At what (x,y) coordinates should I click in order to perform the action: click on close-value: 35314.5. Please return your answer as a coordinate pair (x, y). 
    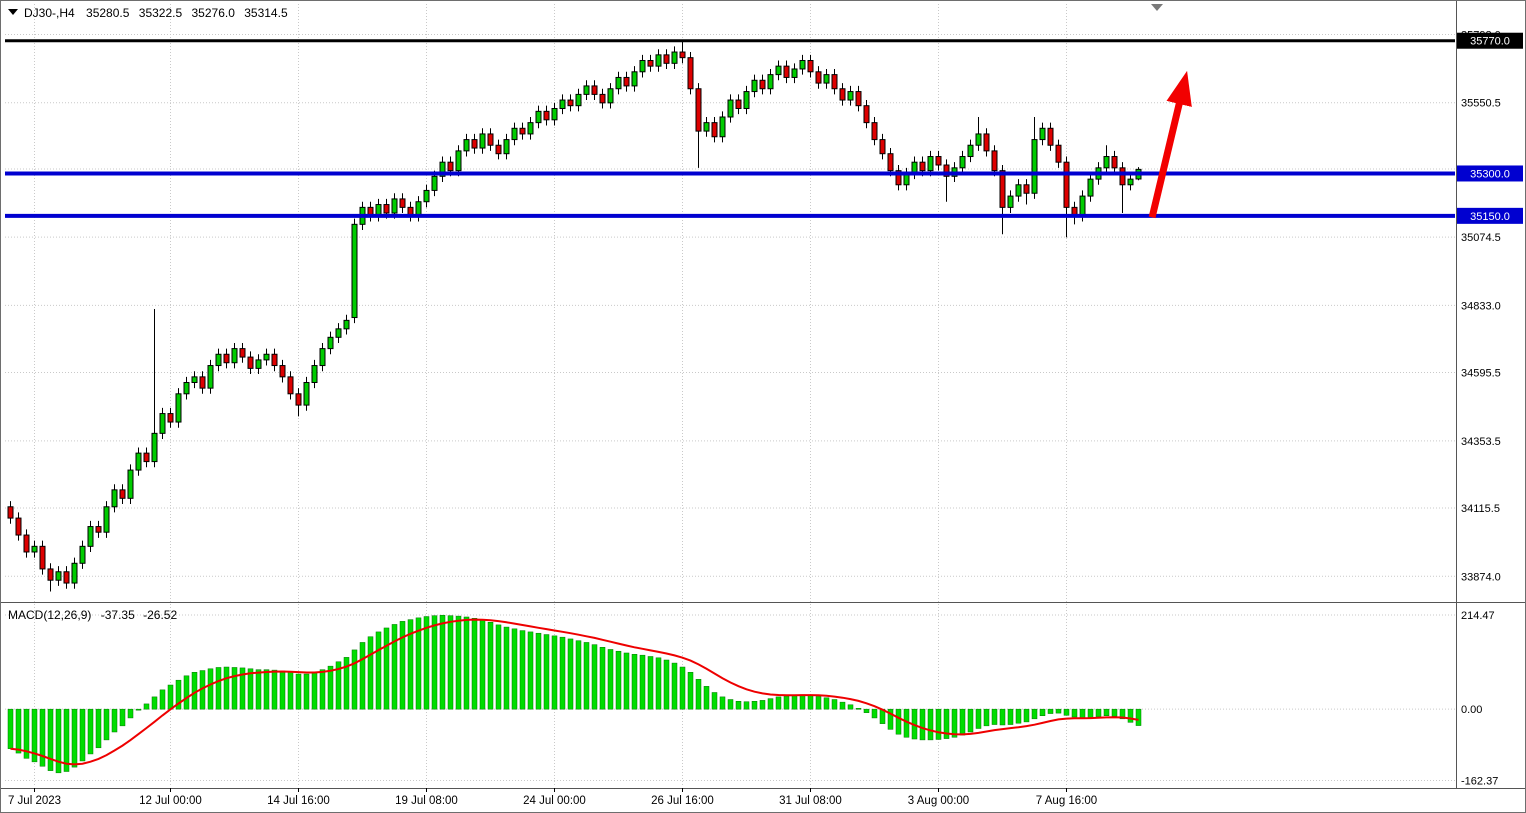
    Looking at the image, I should click on (266, 13).